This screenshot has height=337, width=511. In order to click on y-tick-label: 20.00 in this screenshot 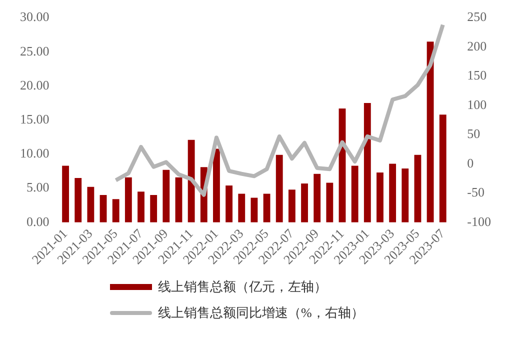, I will do `click(35, 84)`.